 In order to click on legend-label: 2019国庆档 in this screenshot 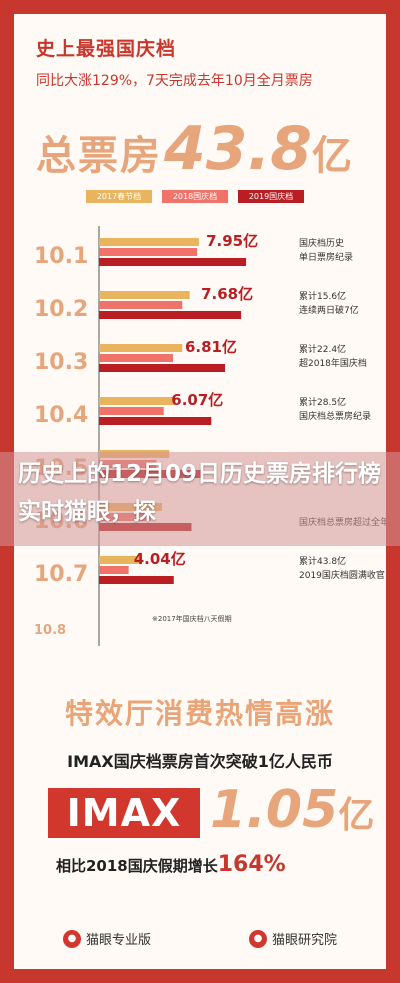, I will do `click(271, 196)`.